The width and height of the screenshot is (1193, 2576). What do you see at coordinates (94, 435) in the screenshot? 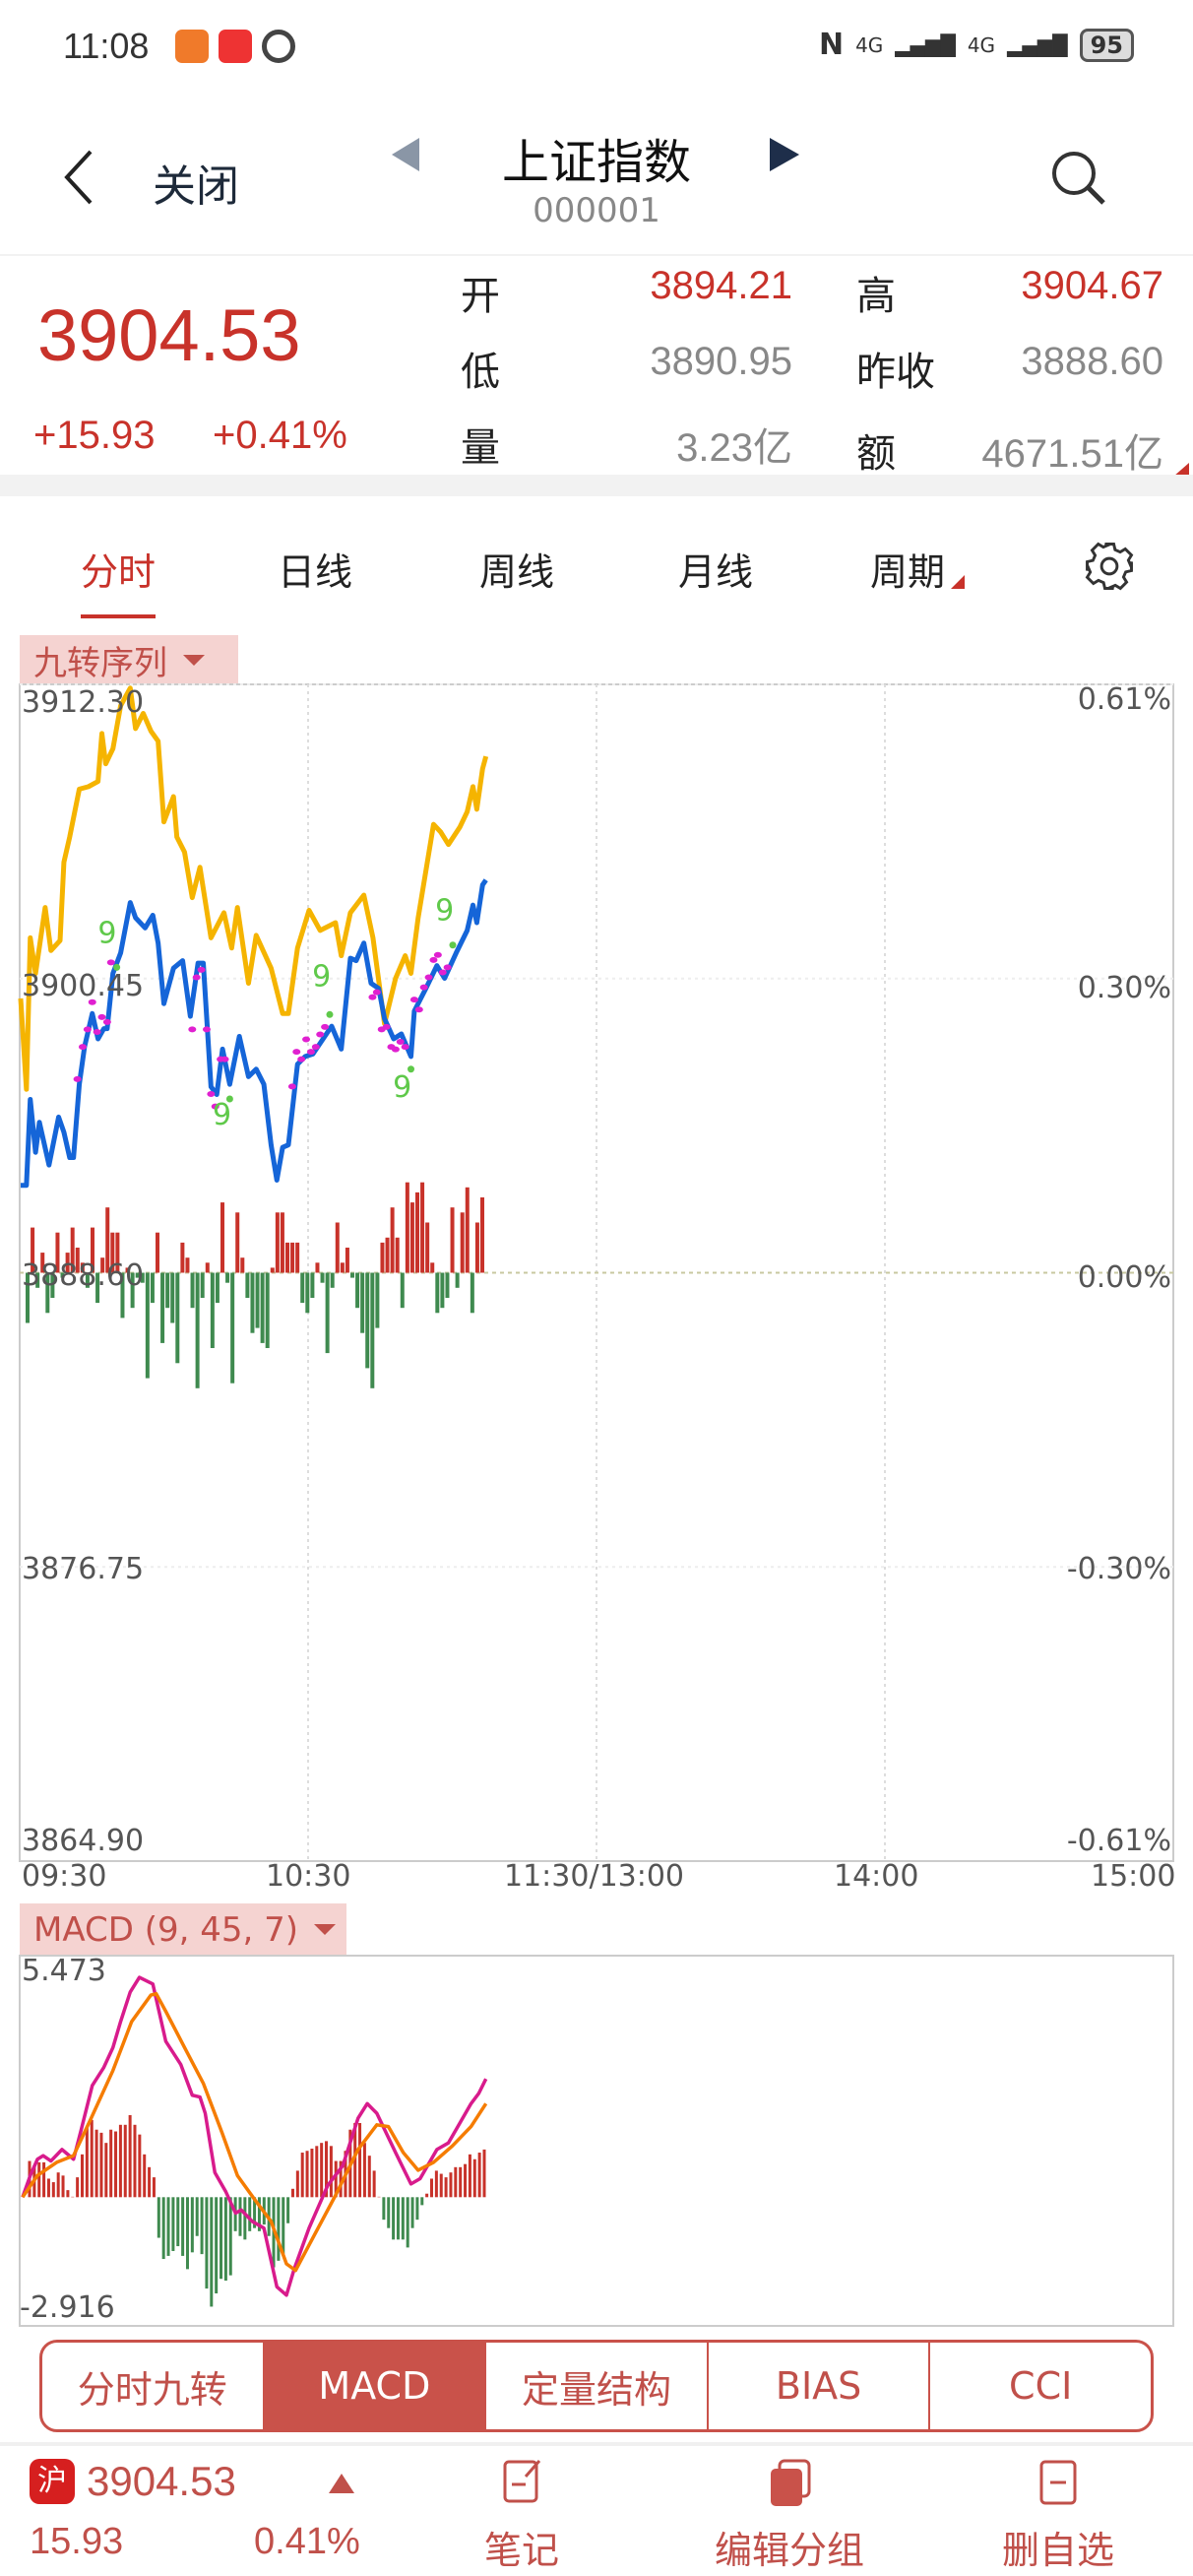
I see `price-change: +15.93` at bounding box center [94, 435].